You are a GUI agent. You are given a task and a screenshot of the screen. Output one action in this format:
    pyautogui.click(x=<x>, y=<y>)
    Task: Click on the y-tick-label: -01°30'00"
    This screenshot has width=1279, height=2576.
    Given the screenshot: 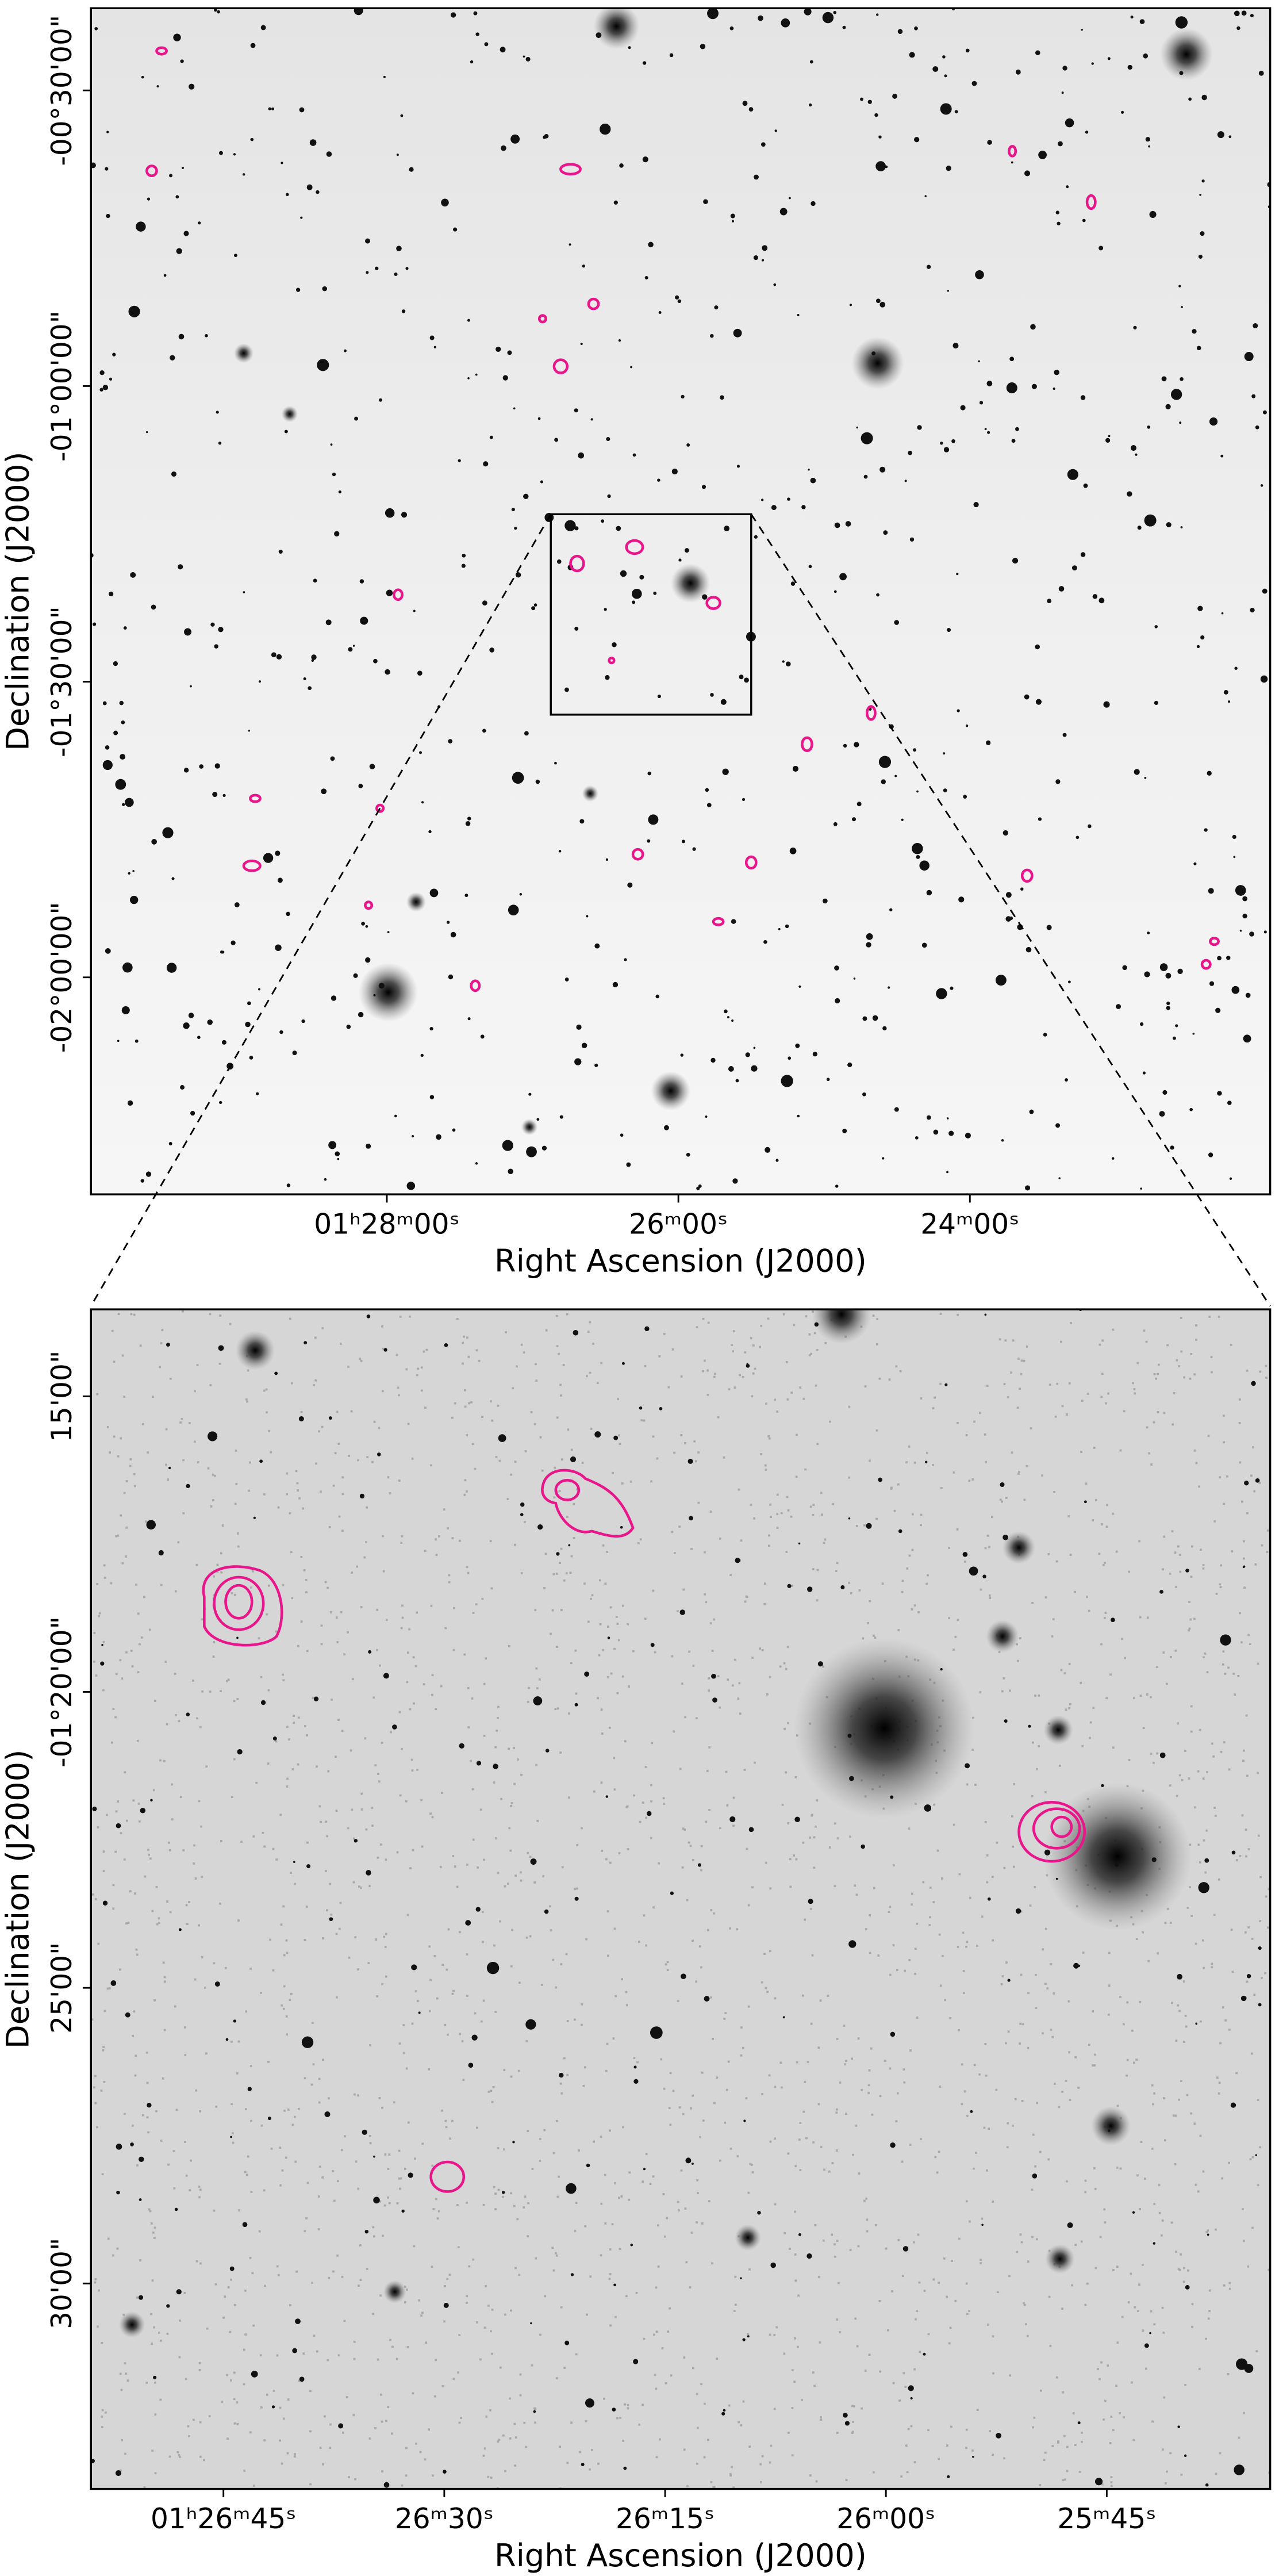 What is the action you would take?
    pyautogui.click(x=62, y=681)
    